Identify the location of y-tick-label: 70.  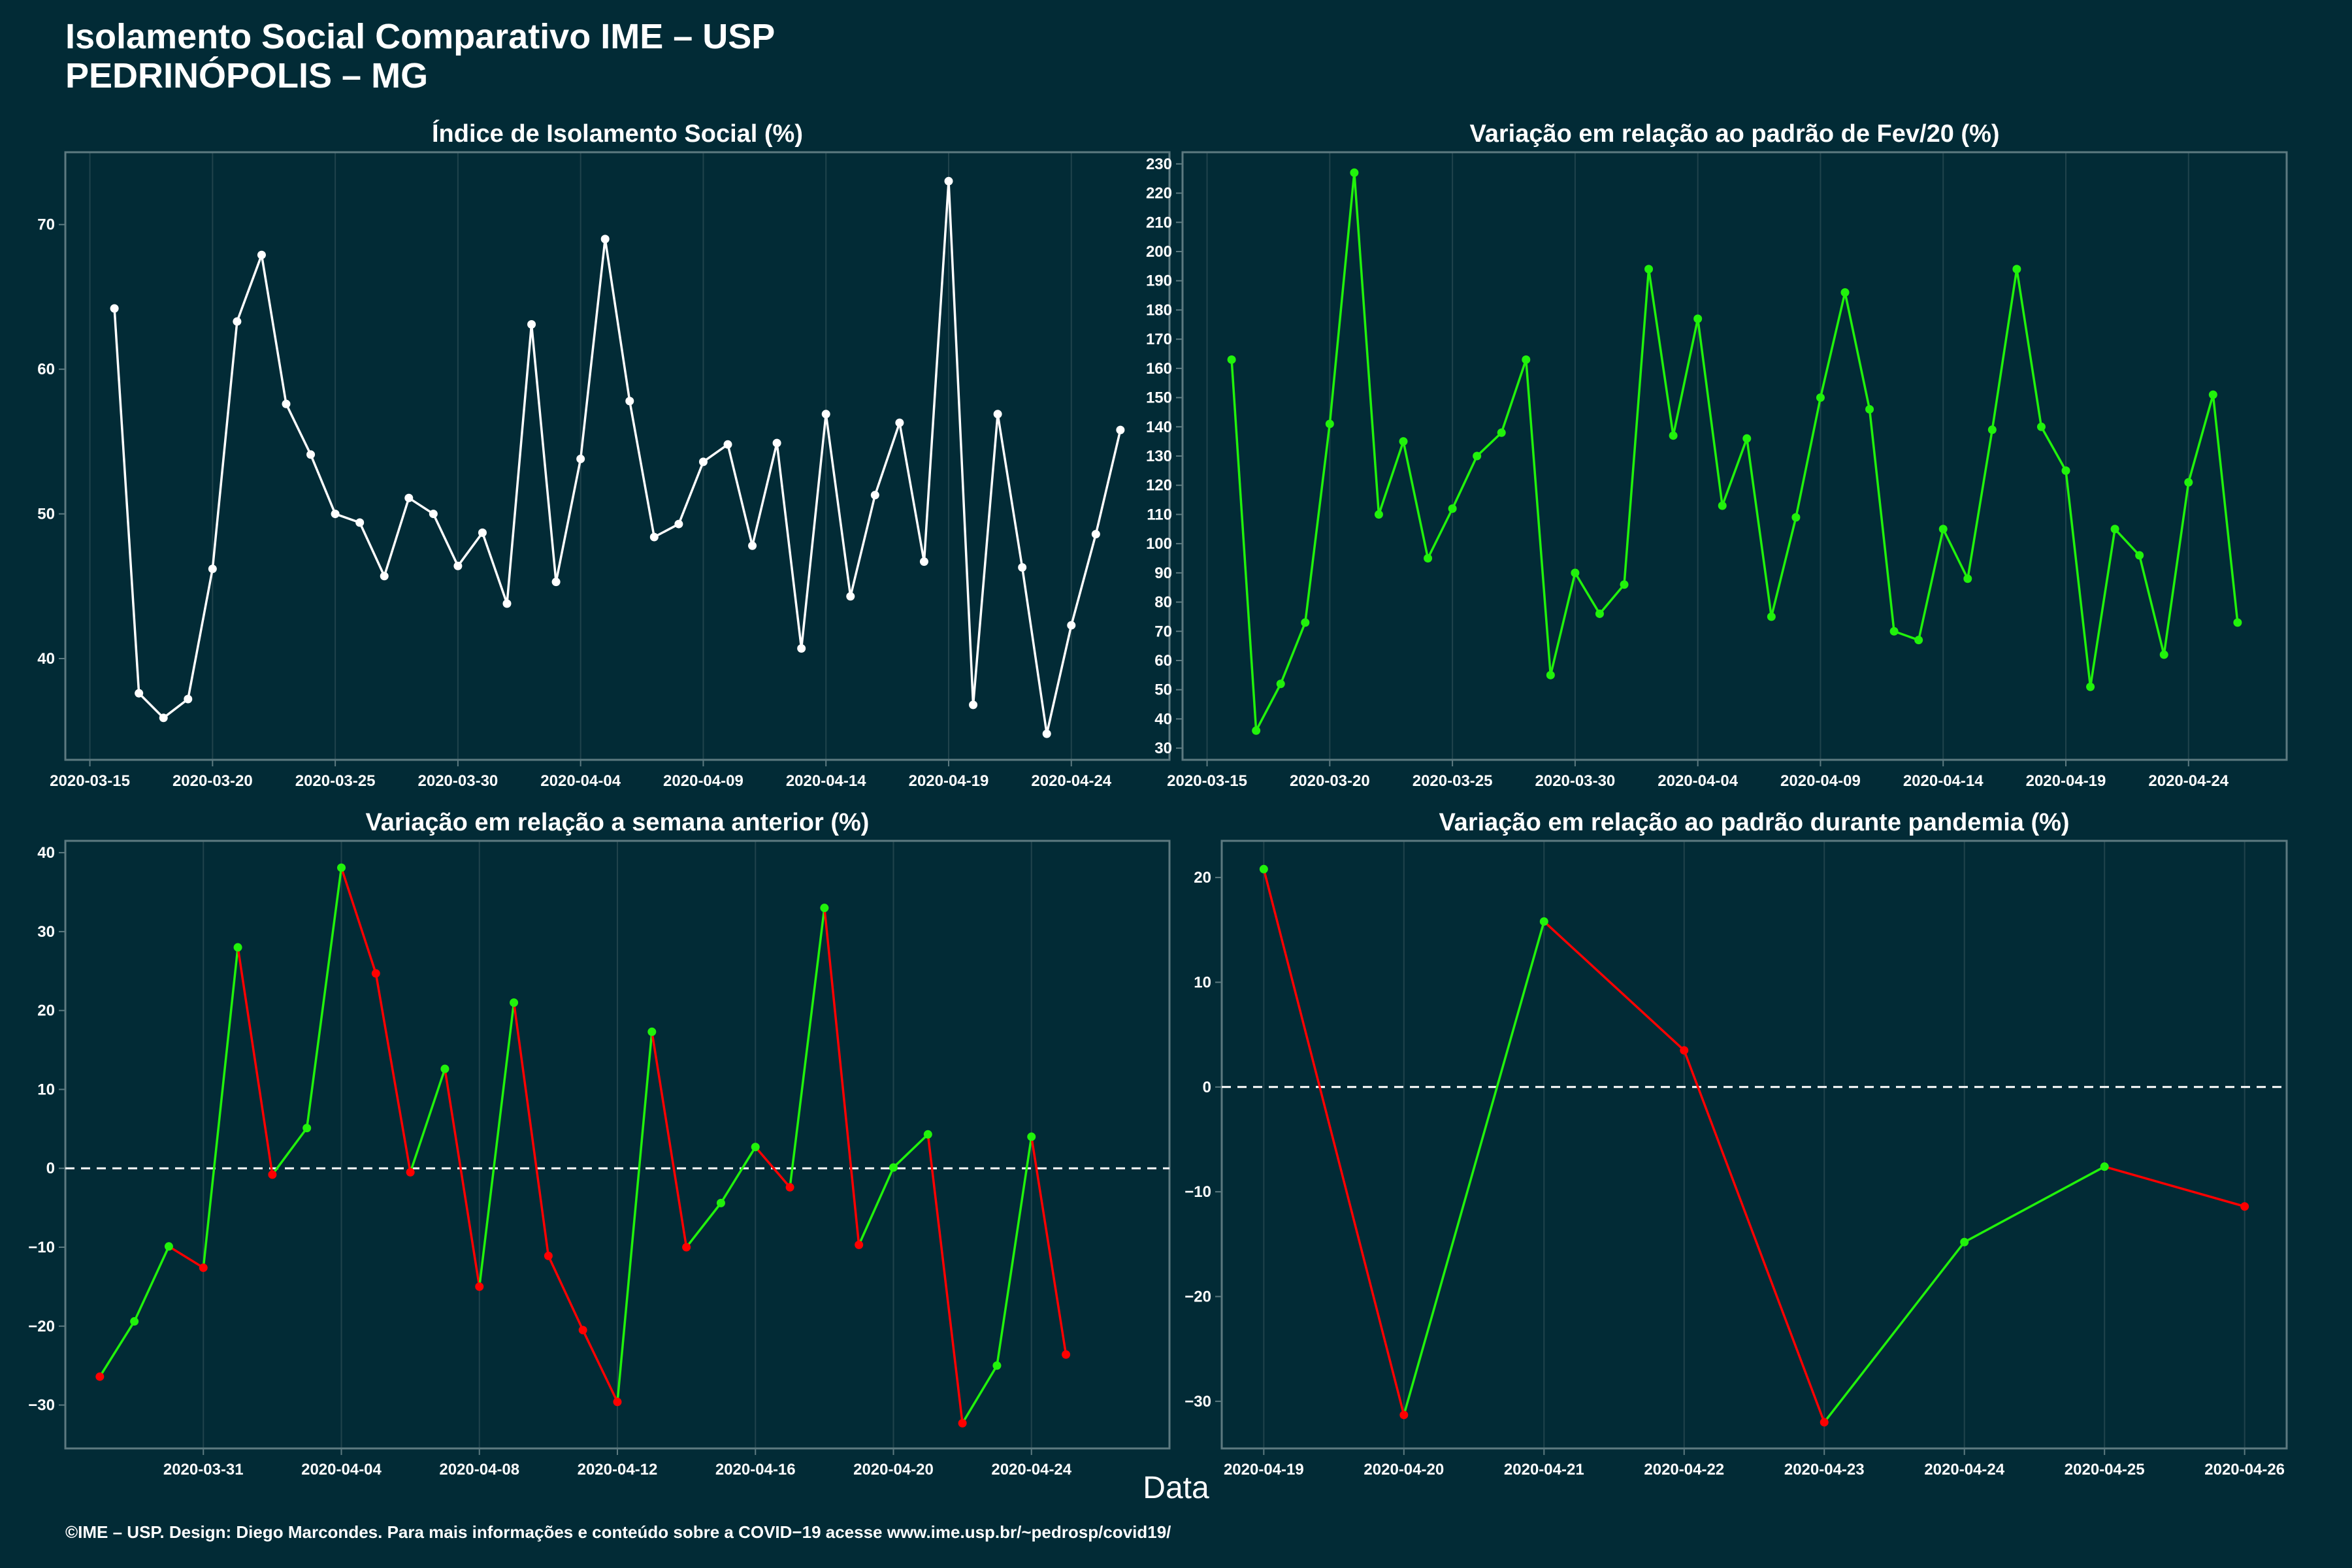
(46, 225).